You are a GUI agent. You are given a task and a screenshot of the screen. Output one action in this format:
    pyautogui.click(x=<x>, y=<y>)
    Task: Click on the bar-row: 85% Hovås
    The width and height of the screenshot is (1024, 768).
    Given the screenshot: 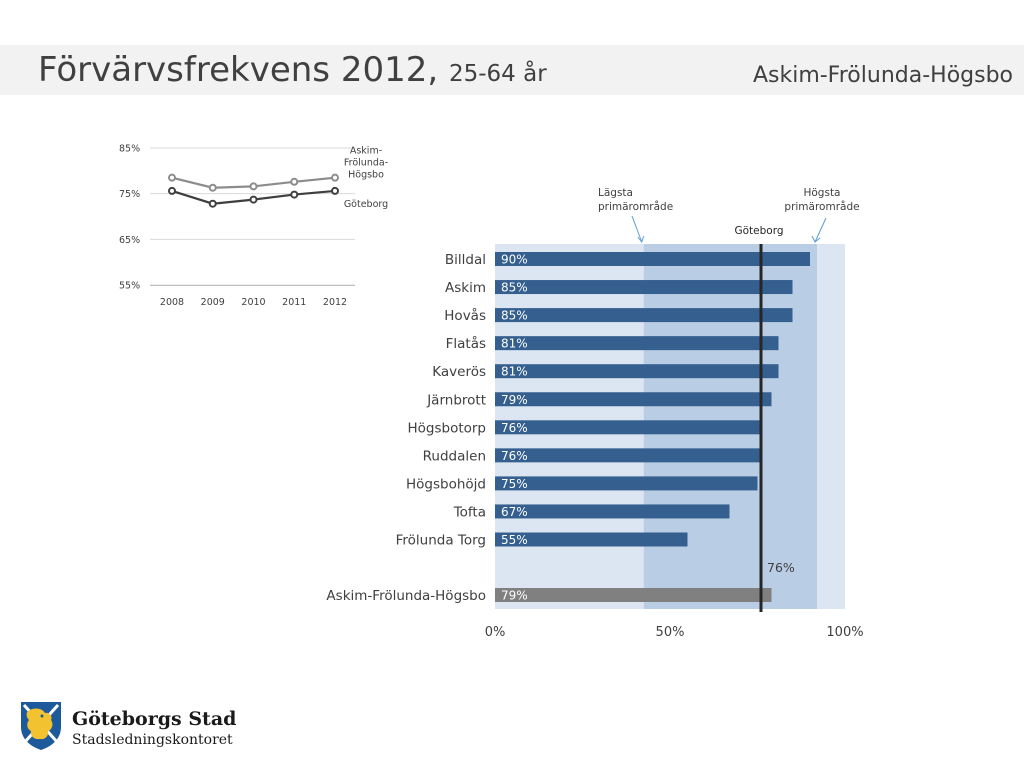 What is the action you would take?
    pyautogui.click(x=618, y=315)
    